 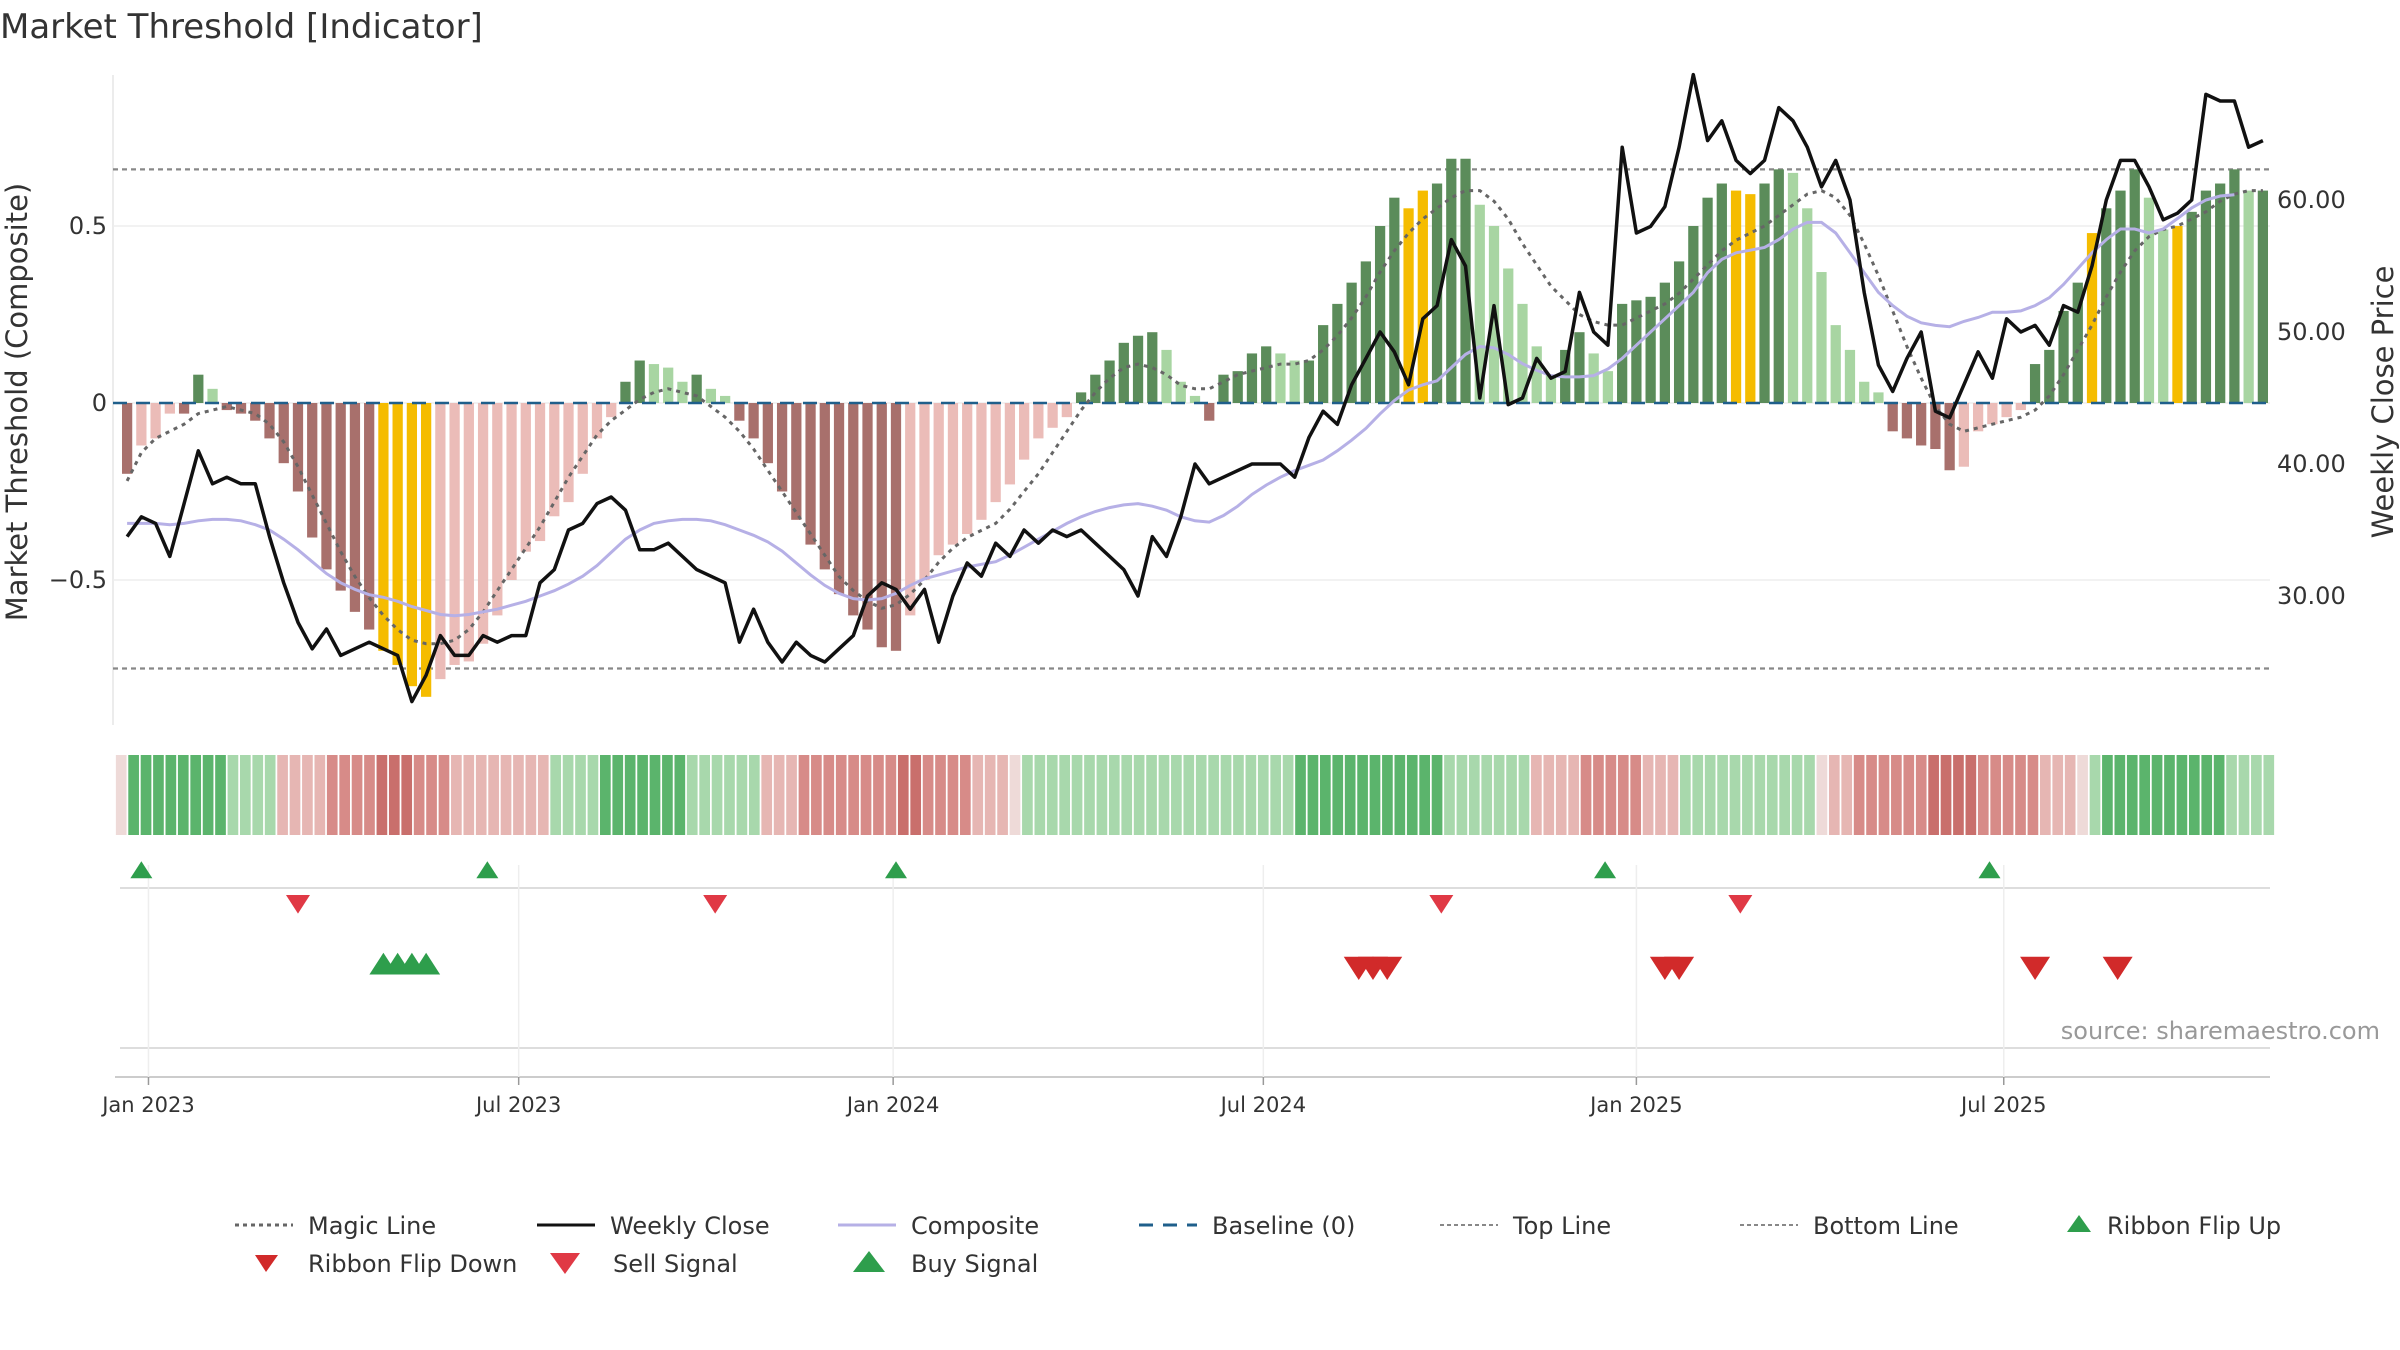 What do you see at coordinates (412, 1264) in the screenshot?
I see `legend-label: Ribbon Flip Down` at bounding box center [412, 1264].